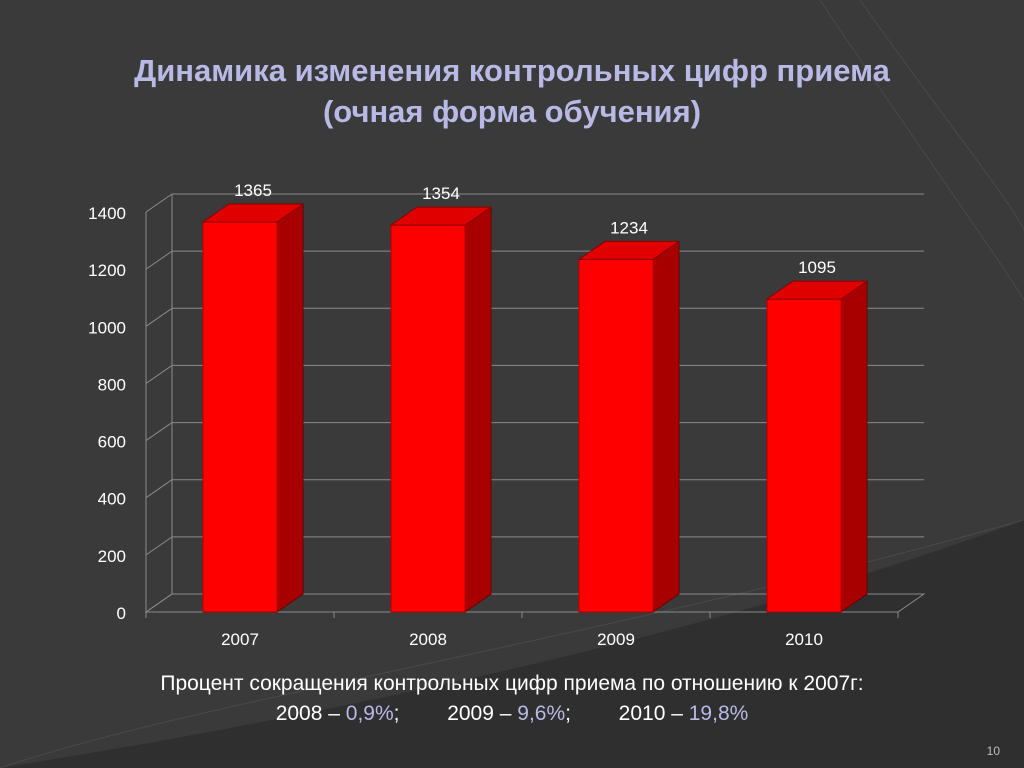  What do you see at coordinates (428, 639) in the screenshot?
I see `x-tick-label: 2008` at bounding box center [428, 639].